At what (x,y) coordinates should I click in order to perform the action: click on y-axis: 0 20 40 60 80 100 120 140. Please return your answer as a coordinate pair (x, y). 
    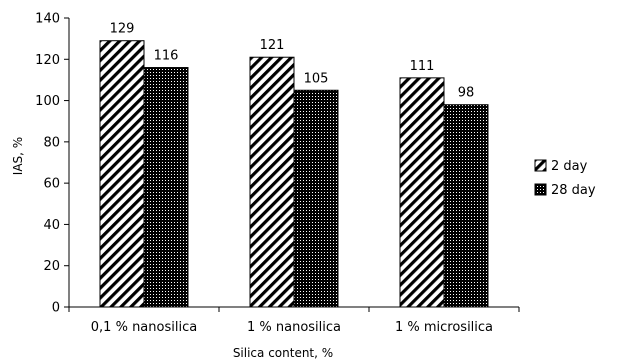
    Looking at the image, I should click on (52, 164).